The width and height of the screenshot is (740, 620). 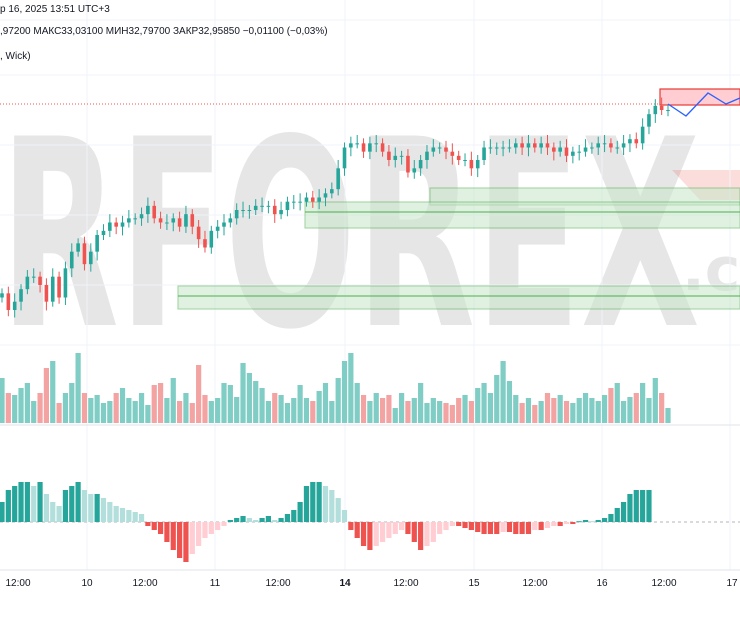 I want to click on time-axis-label: 15, so click(x=474, y=583).